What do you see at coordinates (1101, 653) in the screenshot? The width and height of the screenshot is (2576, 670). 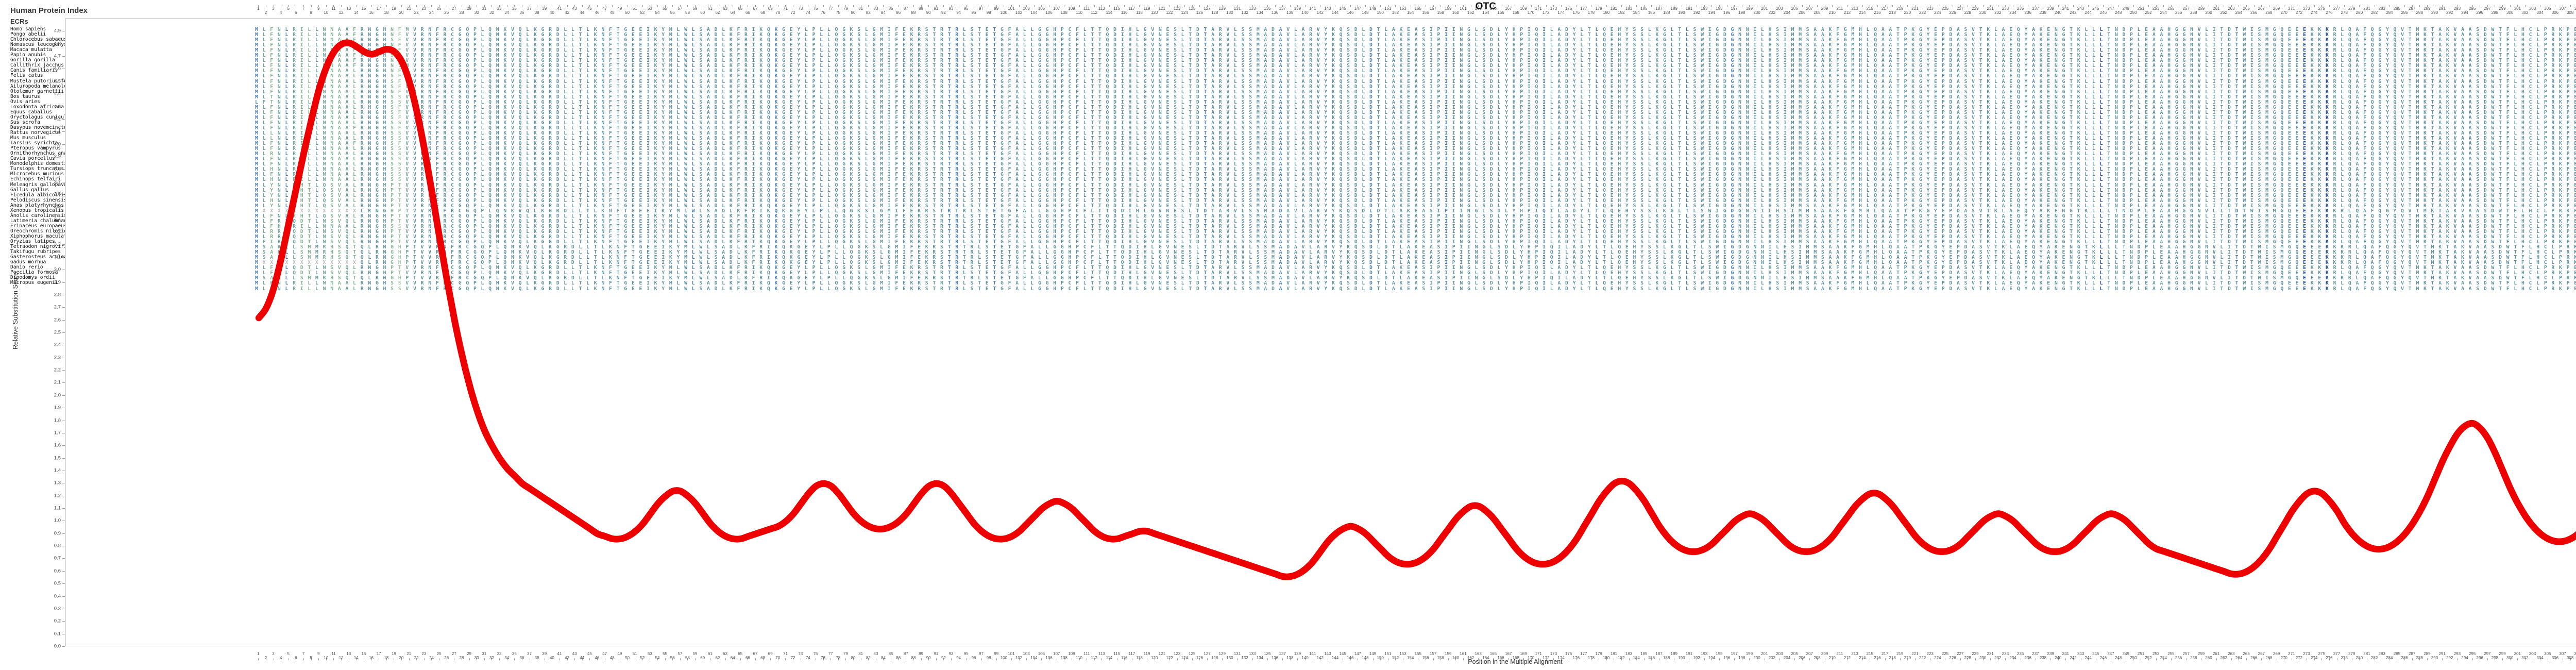 I see `x-axis-tick-label: 113` at bounding box center [1101, 653].